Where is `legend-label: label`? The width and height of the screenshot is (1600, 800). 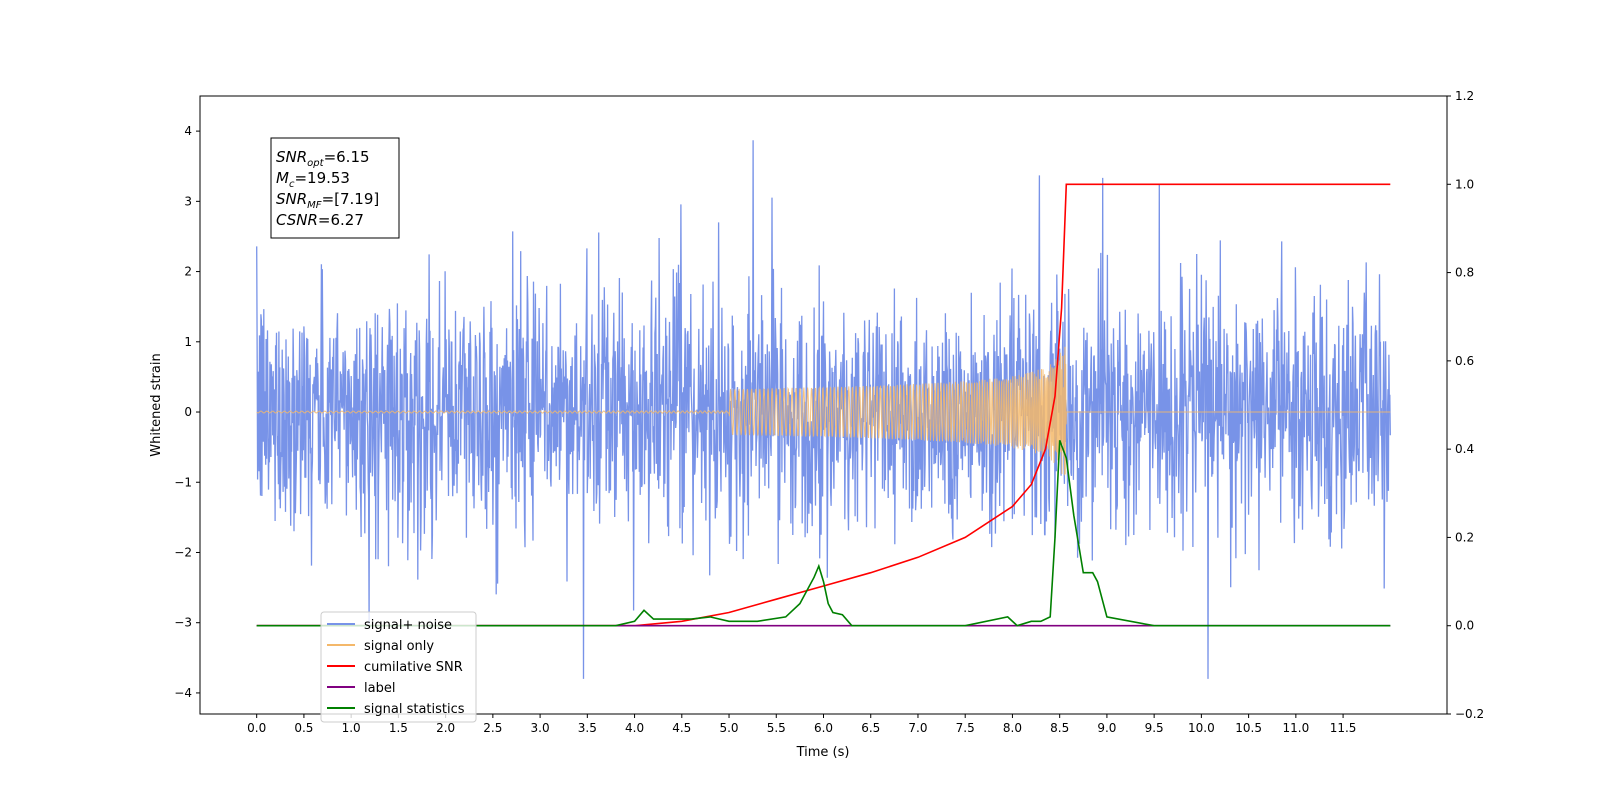 legend-label: label is located at coordinates (379, 688).